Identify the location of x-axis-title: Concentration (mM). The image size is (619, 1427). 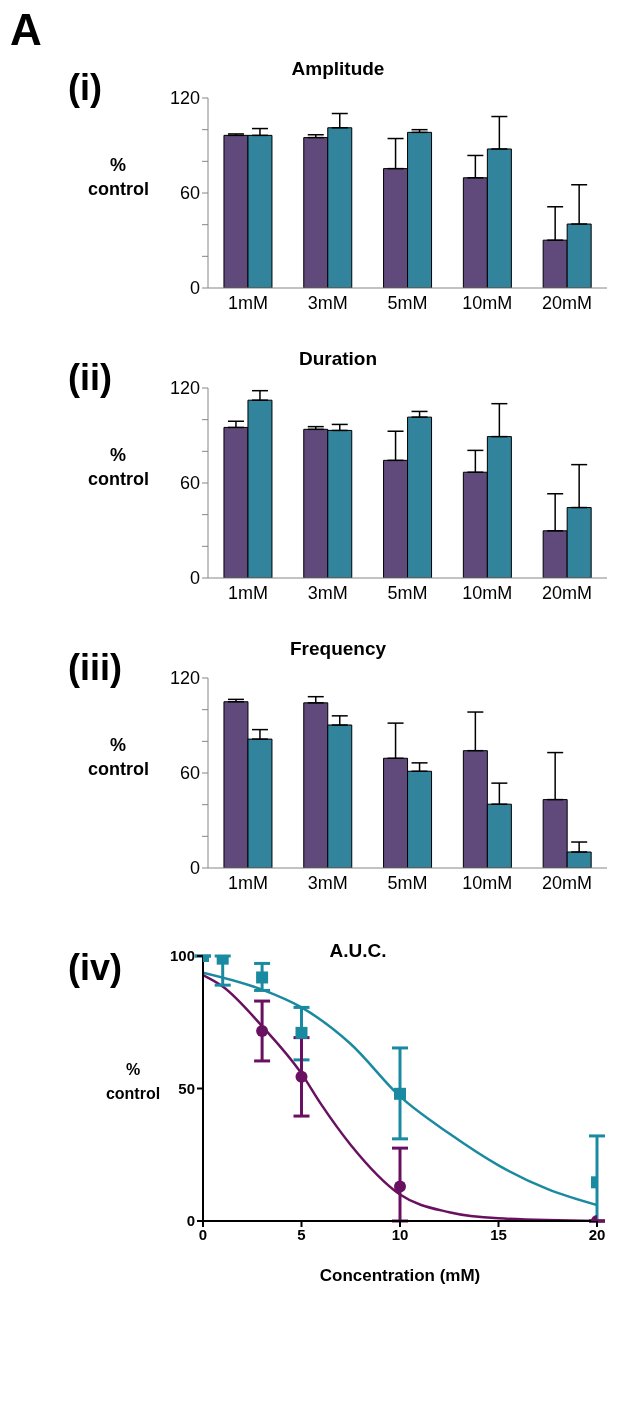
(400, 1275).